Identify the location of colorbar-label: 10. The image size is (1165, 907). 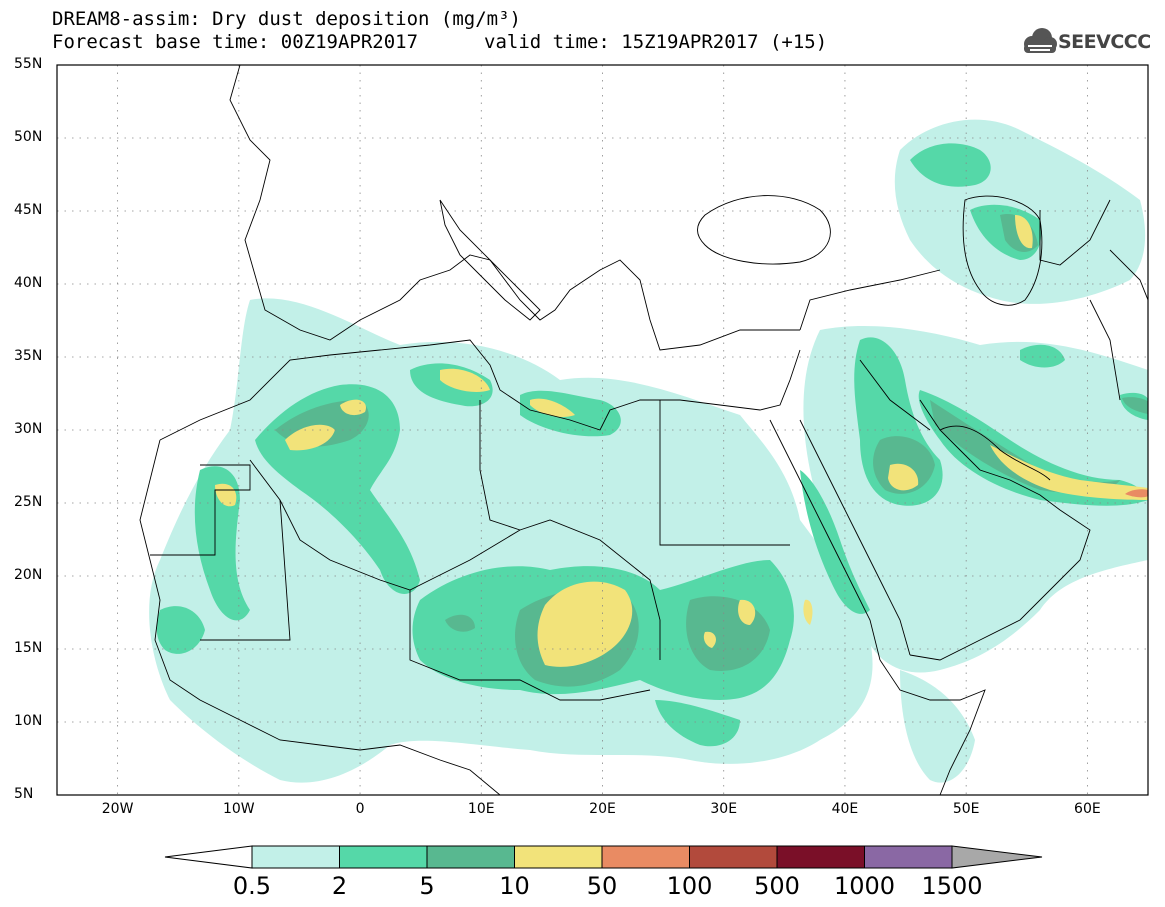
(514, 886).